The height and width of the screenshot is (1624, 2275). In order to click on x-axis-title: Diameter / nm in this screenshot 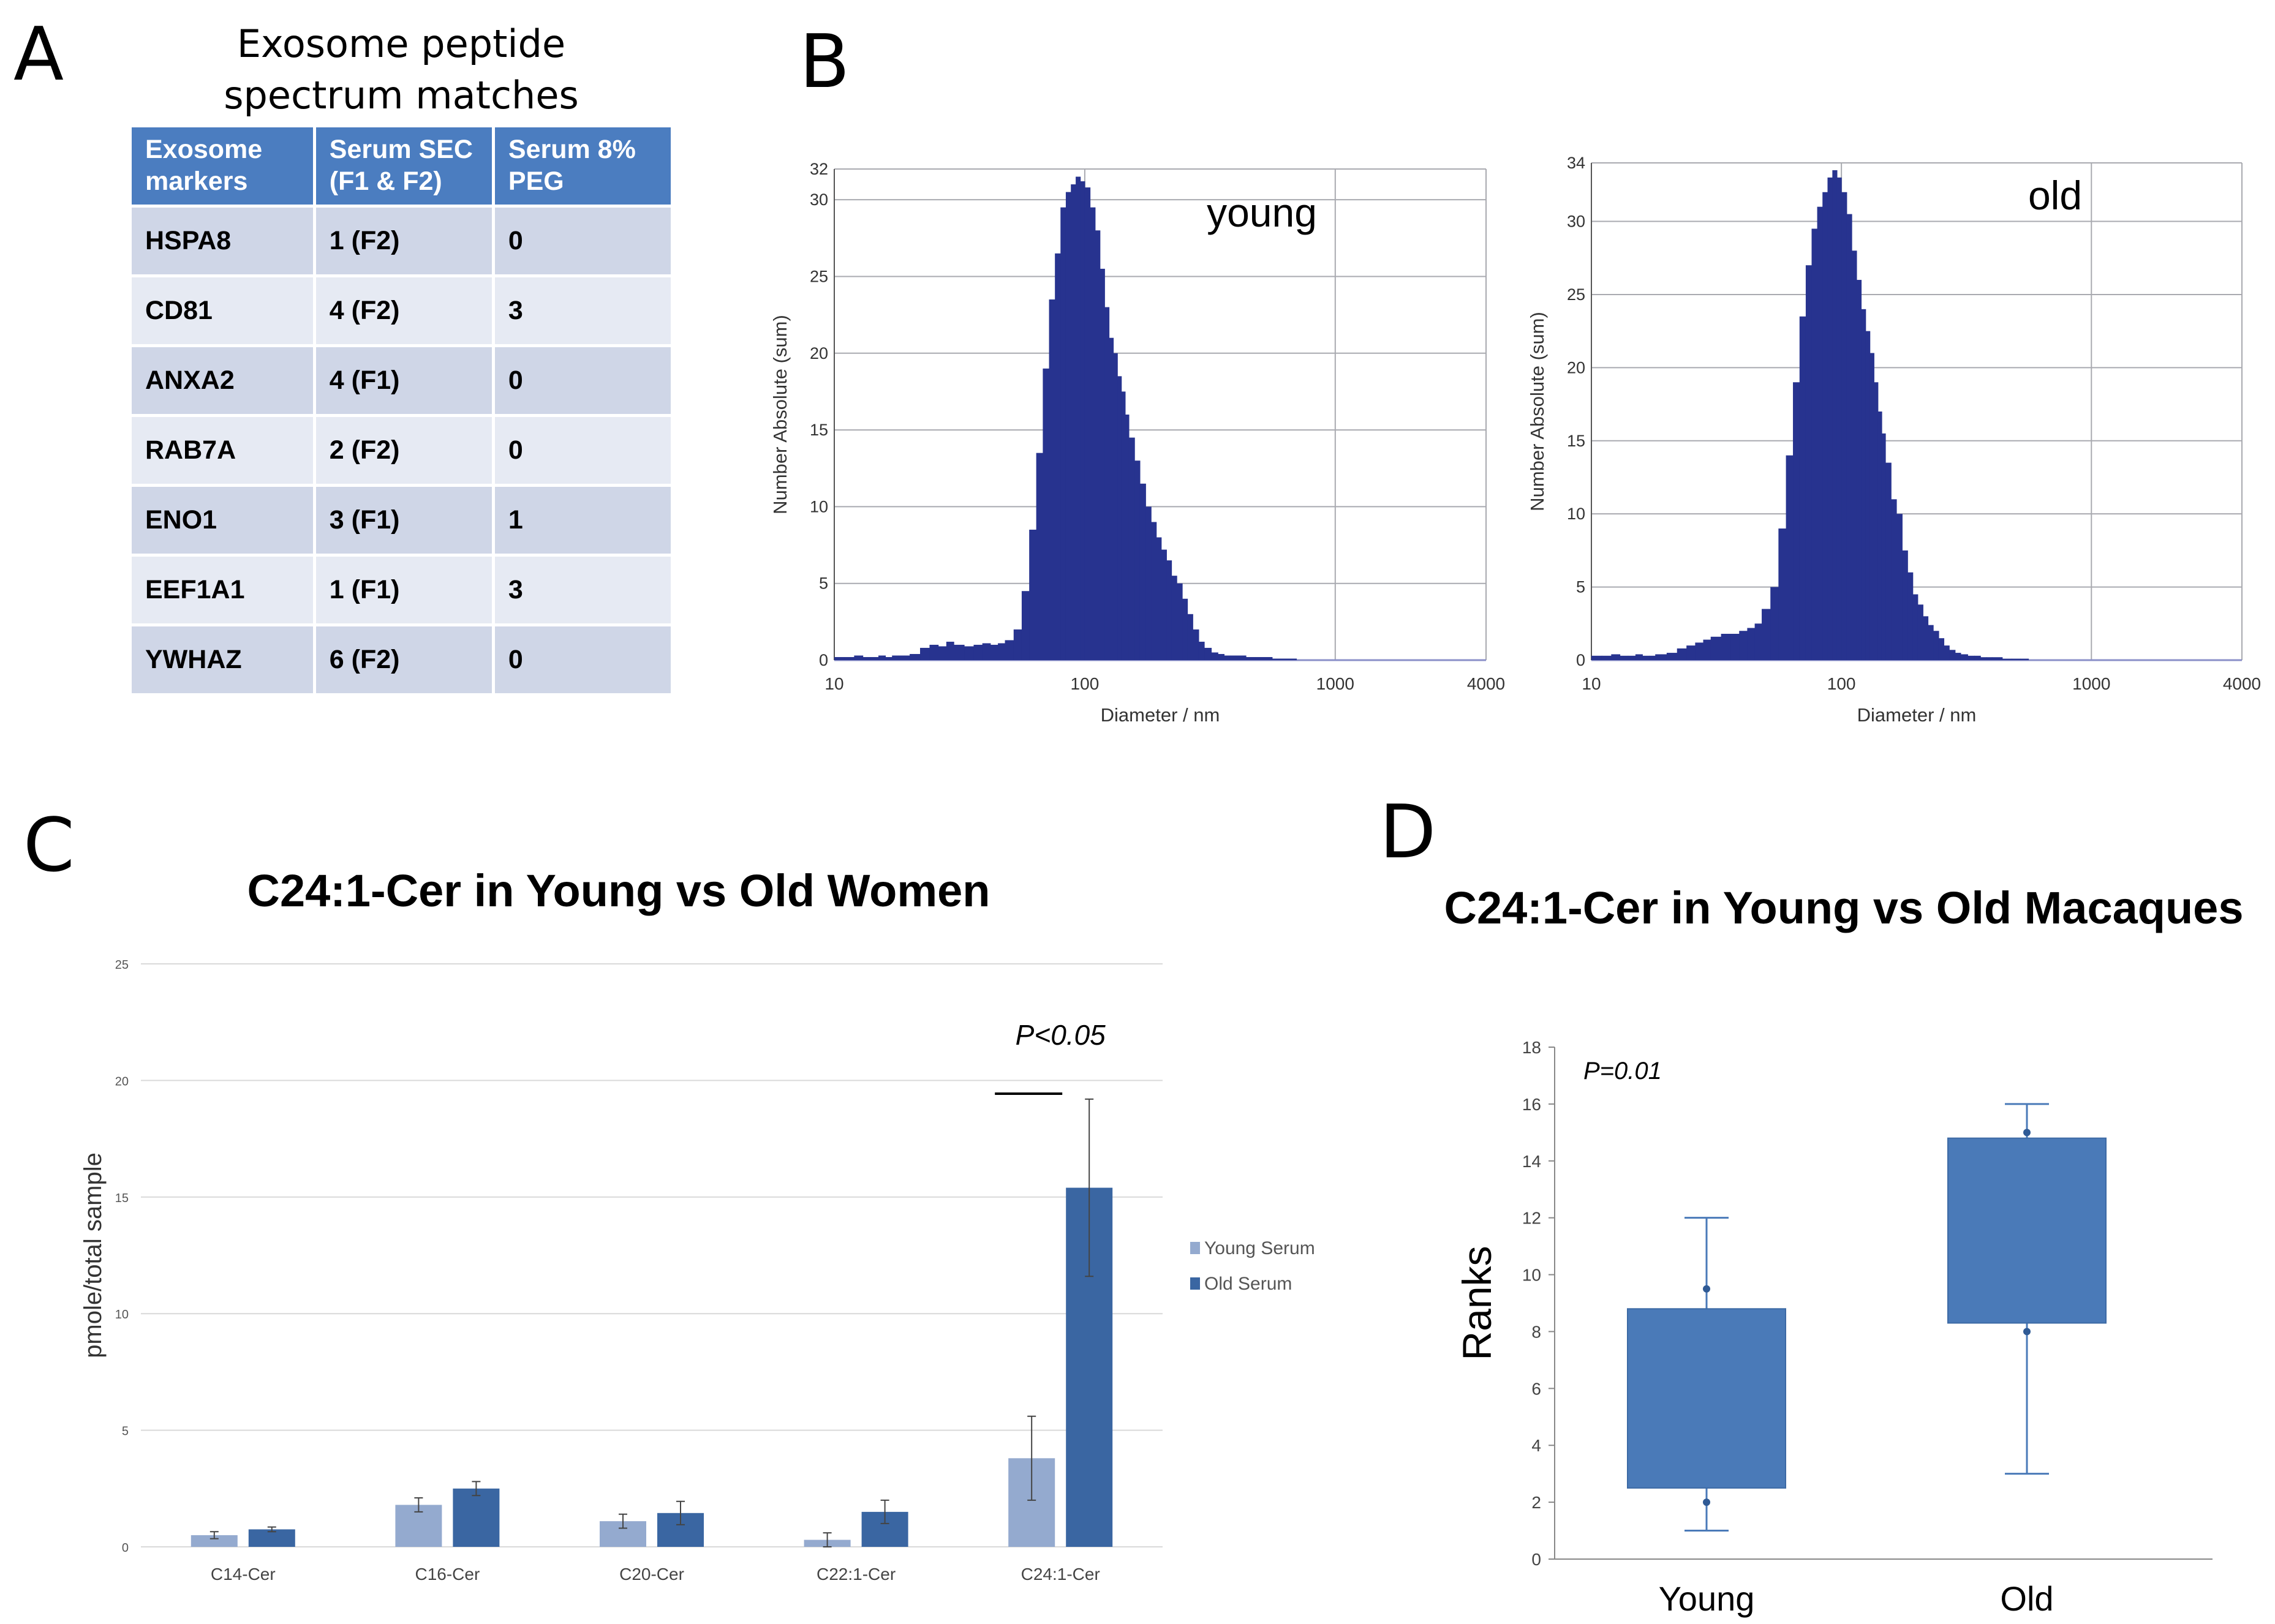, I will do `click(1917, 715)`.